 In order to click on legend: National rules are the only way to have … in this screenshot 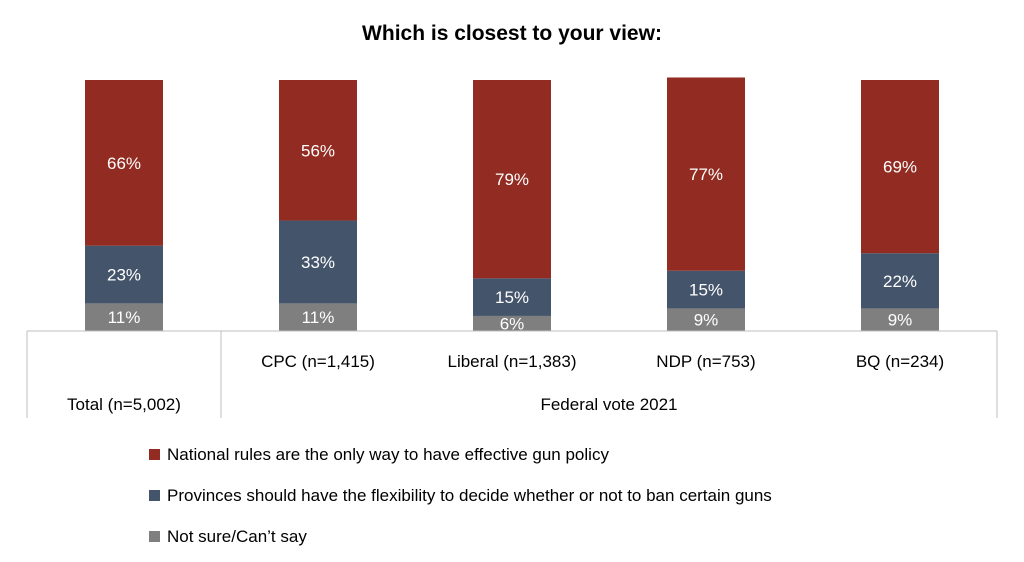, I will do `click(460, 495)`.